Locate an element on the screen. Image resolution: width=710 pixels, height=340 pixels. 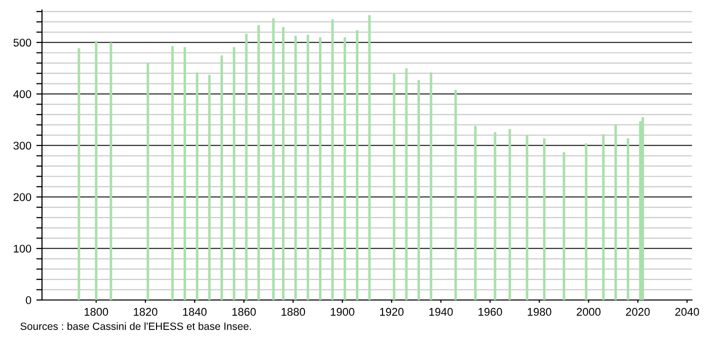
y-tick-label: 0 is located at coordinates (29, 300).